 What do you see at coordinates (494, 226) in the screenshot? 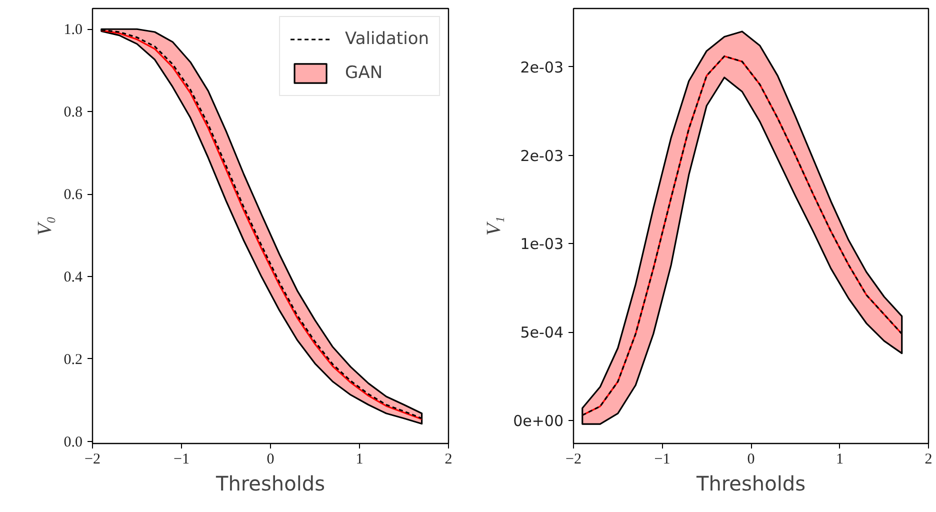
I see `y-axis-title: V₁` at bounding box center [494, 226].